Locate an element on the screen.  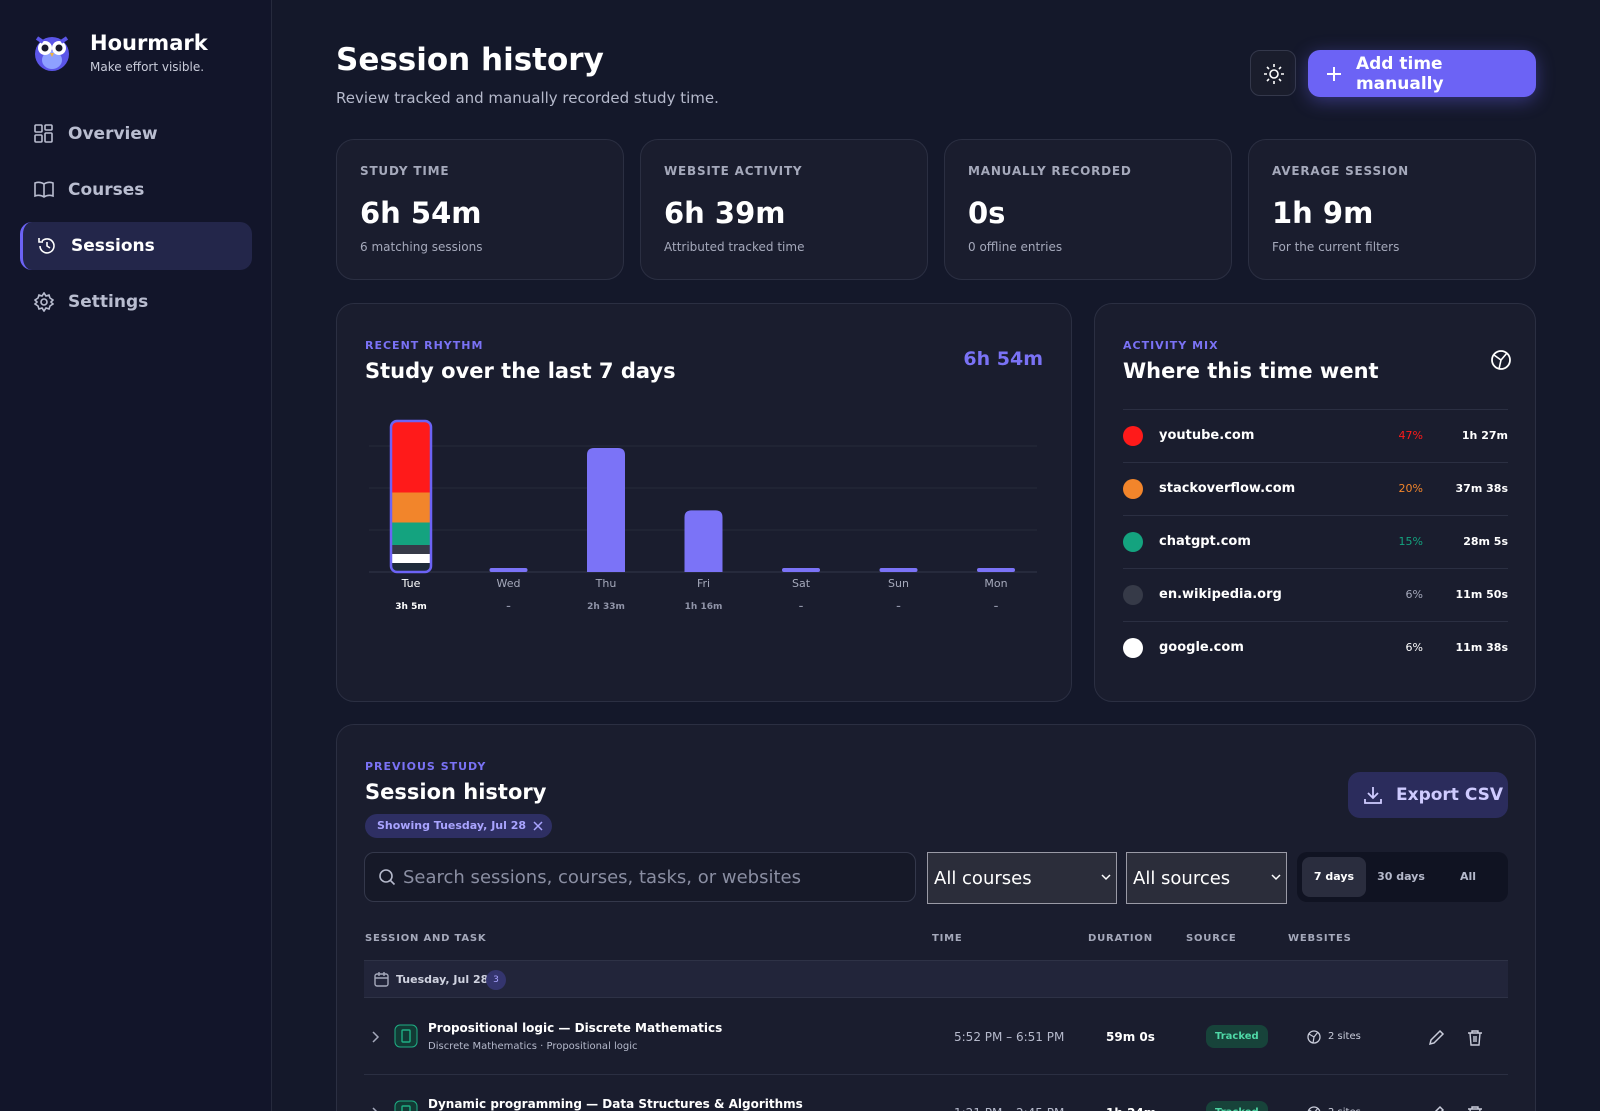
site-time: 11m 50s is located at coordinates (1481, 594).